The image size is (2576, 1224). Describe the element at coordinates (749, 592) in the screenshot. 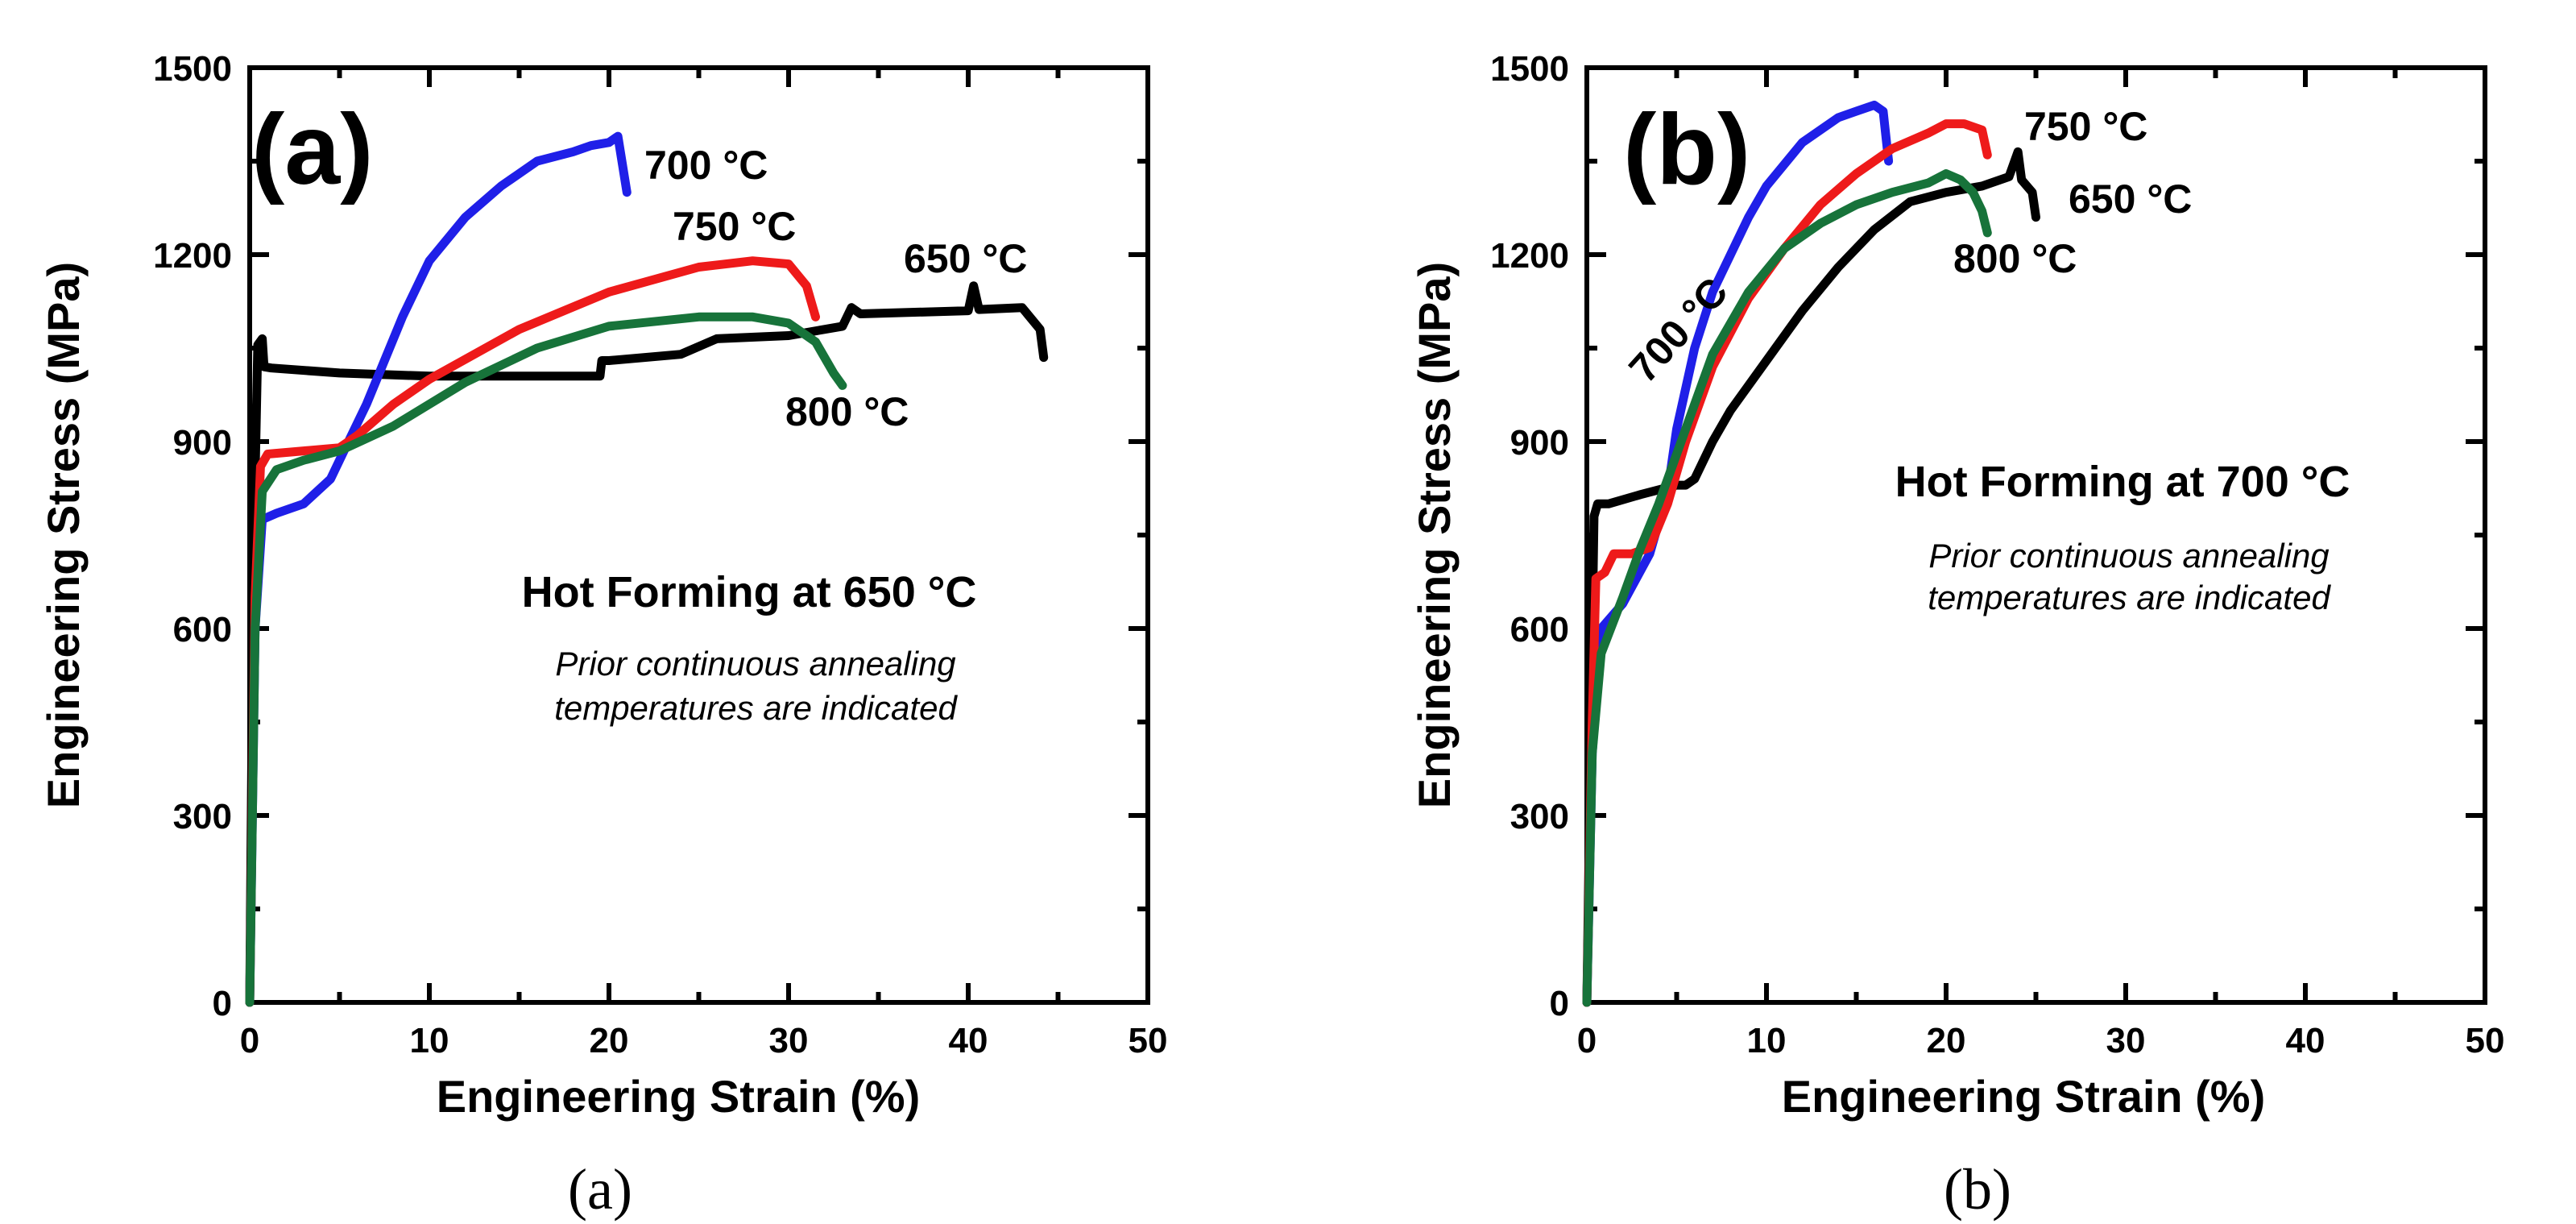

I see `annotation-title: Hot Forming at 650 °C` at that location.